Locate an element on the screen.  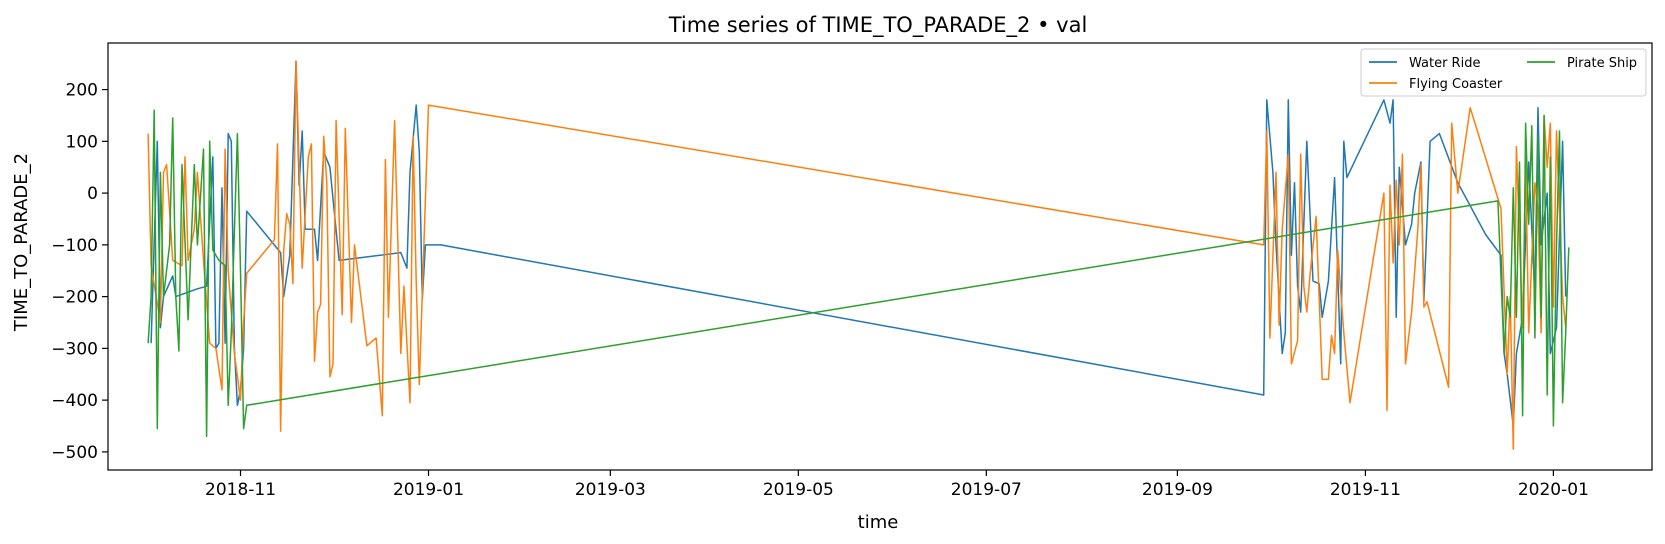
x-tick-label: 2019-09 is located at coordinates (1177, 490).